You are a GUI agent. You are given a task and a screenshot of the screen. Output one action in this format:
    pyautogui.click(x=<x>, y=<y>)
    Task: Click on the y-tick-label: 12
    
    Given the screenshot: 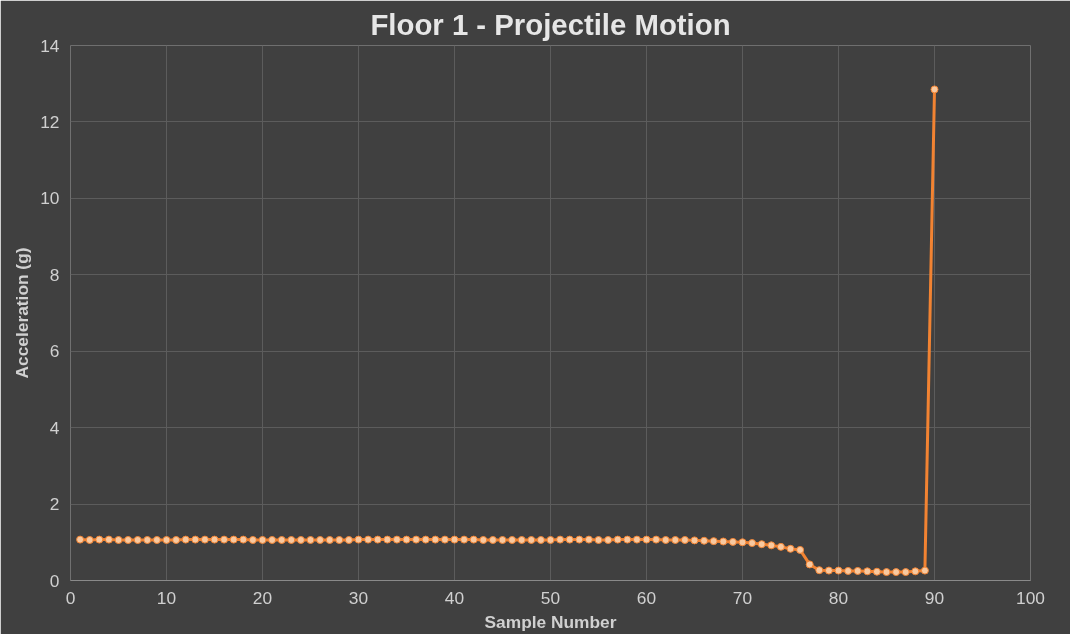 What is the action you would take?
    pyautogui.click(x=50, y=121)
    